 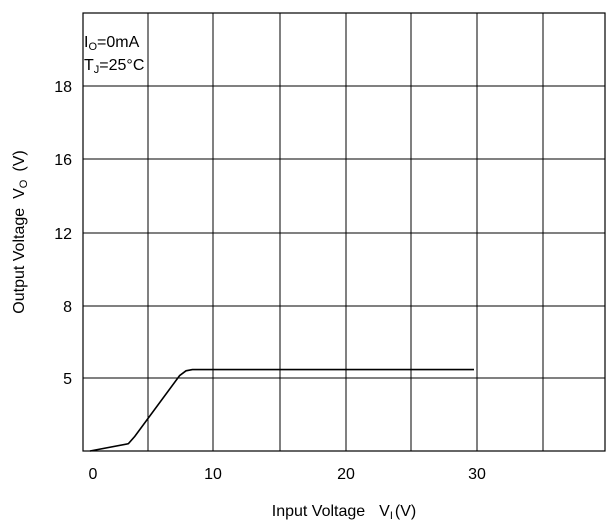 What do you see at coordinates (114, 66) in the screenshot?
I see `condition-label: TJ=25°C` at bounding box center [114, 66].